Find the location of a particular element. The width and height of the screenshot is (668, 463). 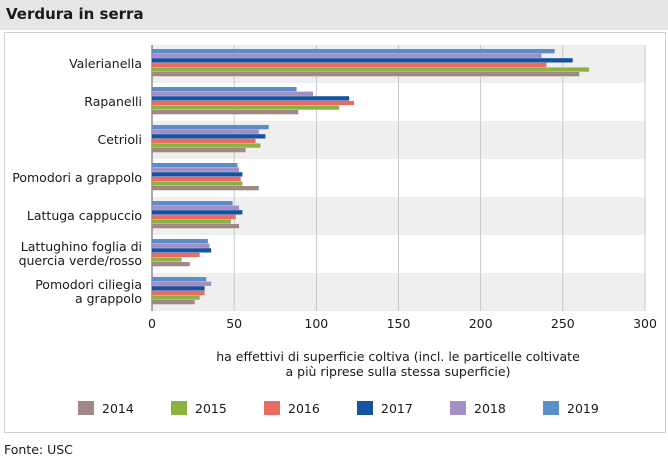

legend-swatch-2018 is located at coordinates (458, 408).